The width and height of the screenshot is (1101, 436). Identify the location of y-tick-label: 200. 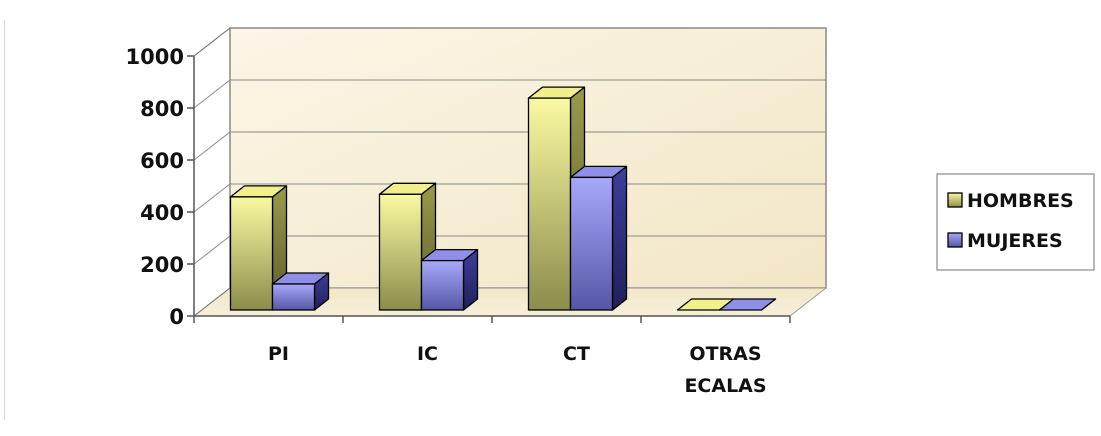
(162, 265).